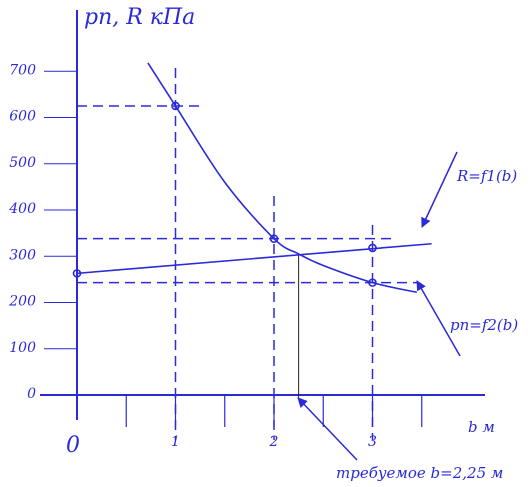 The image size is (530, 487). What do you see at coordinates (254, 258) in the screenshot?
I see `series-line-r` at bounding box center [254, 258].